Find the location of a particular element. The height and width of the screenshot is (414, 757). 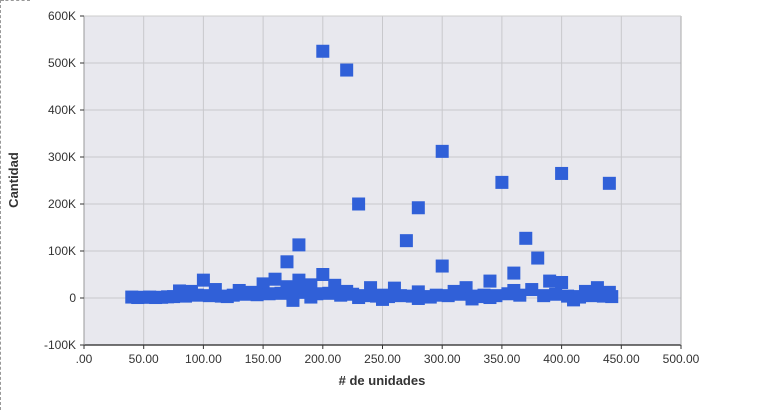

dashed-frame-top is located at coordinates (15, 1).